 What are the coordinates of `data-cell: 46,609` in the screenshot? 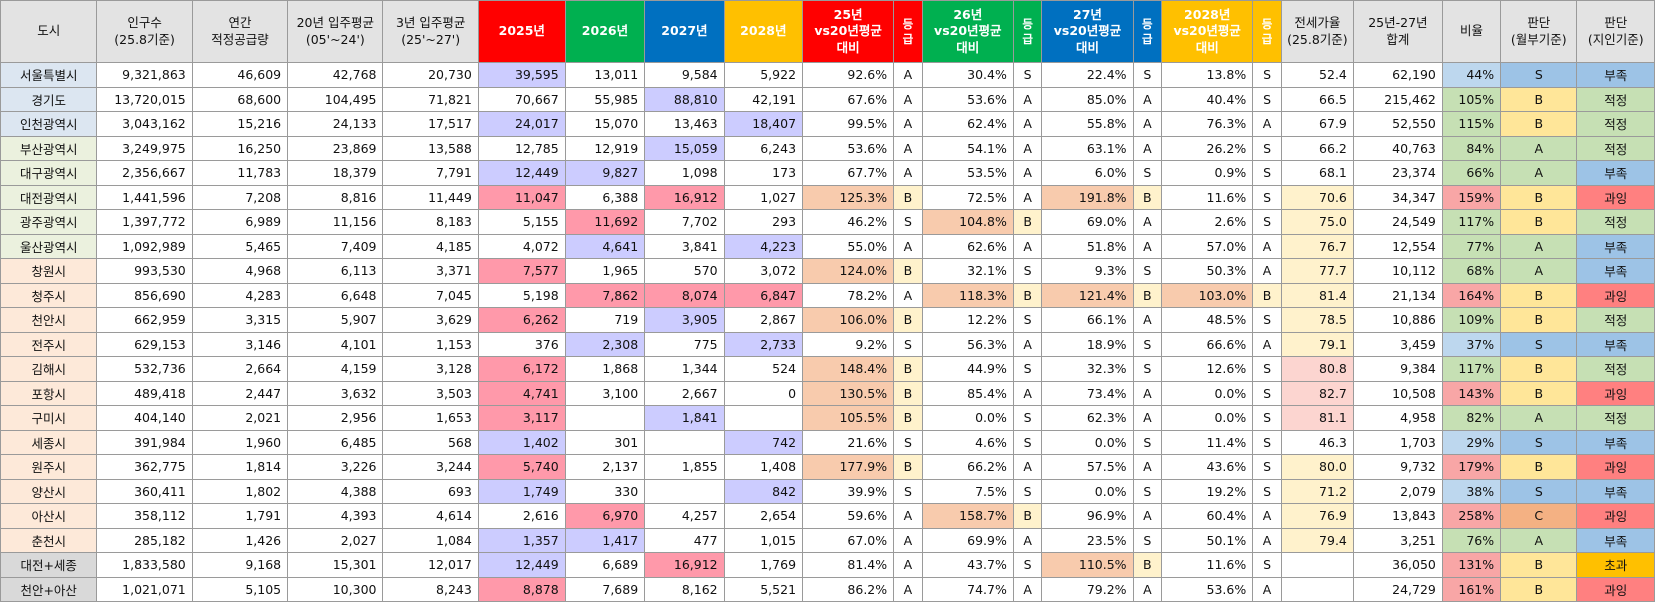 It's located at (240, 75).